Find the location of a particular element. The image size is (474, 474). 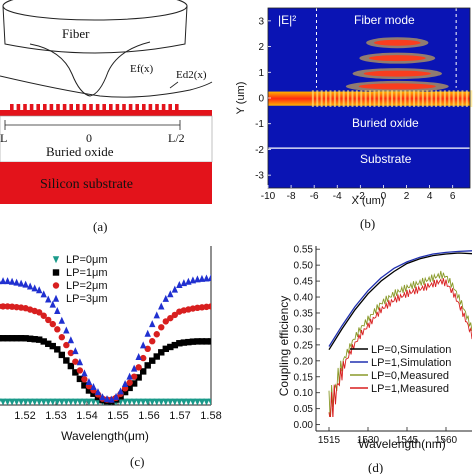

panel-b-caption: (b) is located at coordinates (367, 223).